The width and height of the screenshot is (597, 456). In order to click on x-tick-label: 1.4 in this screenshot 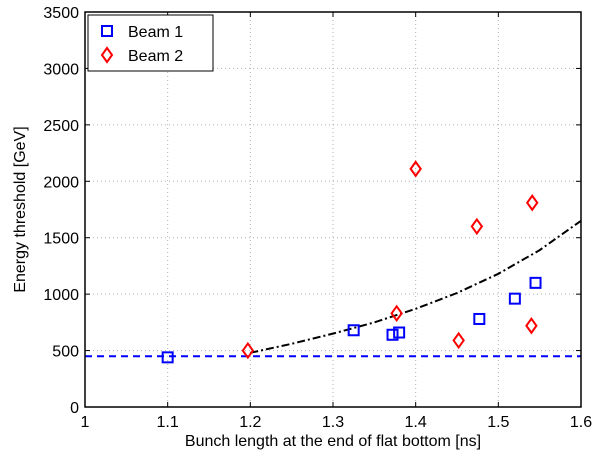, I will do `click(416, 422)`.